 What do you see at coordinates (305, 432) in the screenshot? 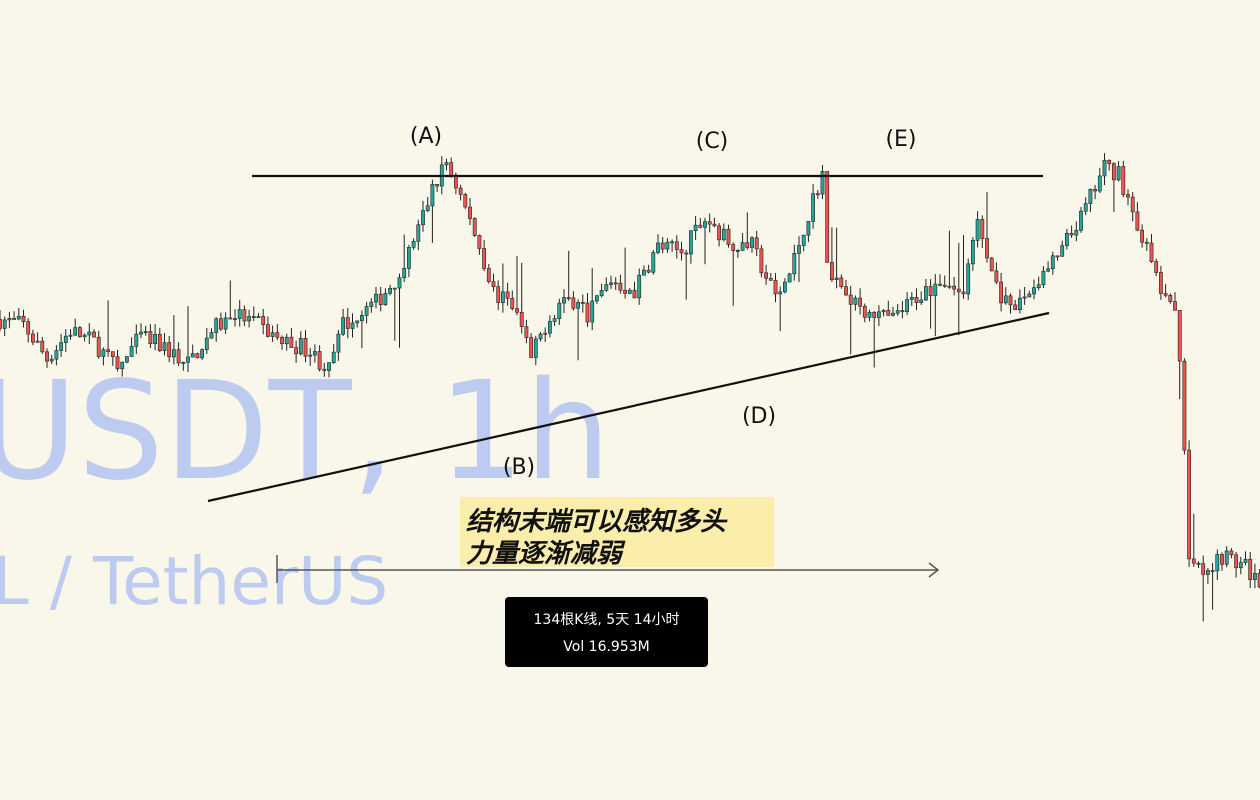
I see `watermark-symbol: USDT, 1h` at bounding box center [305, 432].